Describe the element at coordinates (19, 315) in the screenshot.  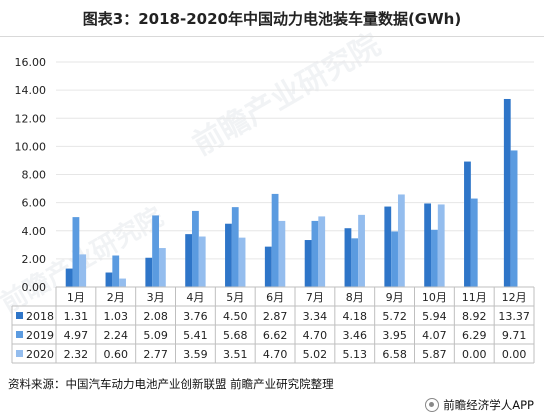
I see `legend-swatch-2018` at that location.